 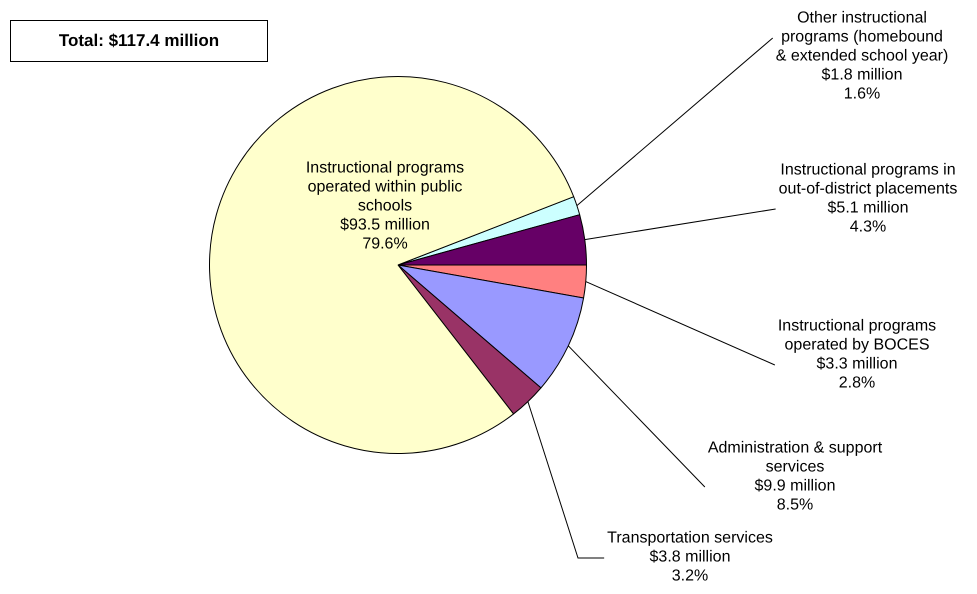 I want to click on text: Total: $117.4 million, so click(x=139, y=41).